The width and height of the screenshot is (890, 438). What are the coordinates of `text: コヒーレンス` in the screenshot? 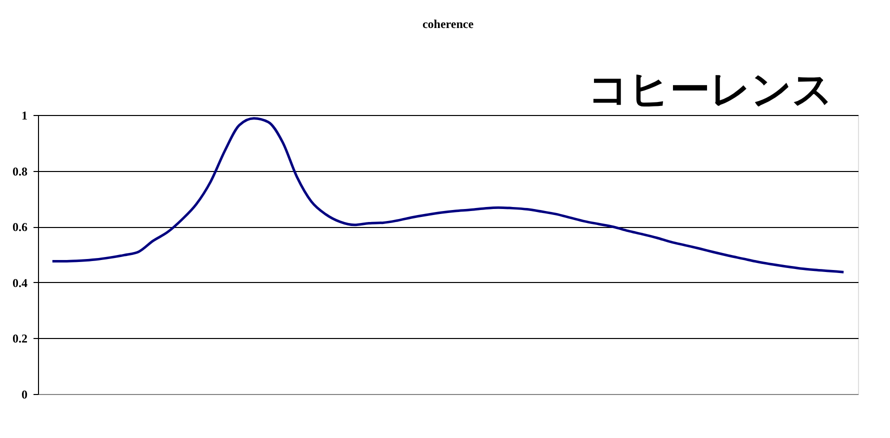 It's located at (710, 90).